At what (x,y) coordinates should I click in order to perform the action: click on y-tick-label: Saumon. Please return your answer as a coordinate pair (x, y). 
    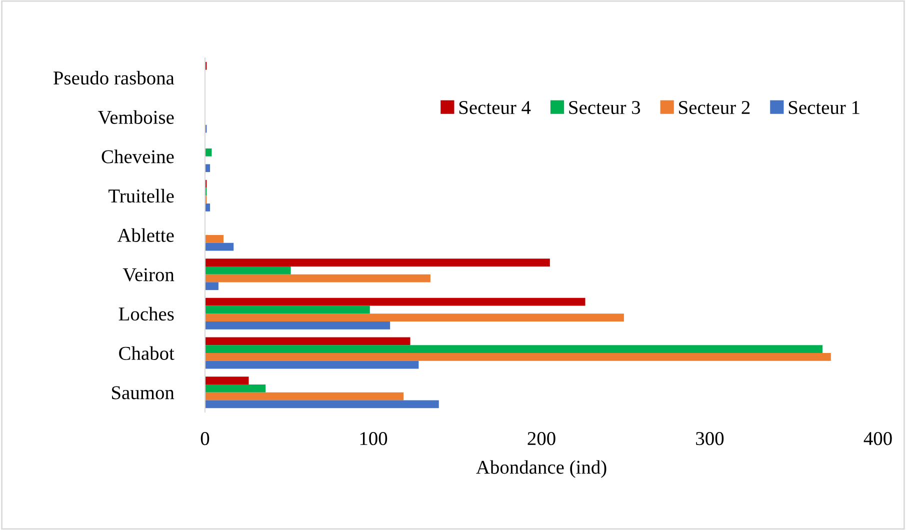
    Looking at the image, I should click on (143, 393).